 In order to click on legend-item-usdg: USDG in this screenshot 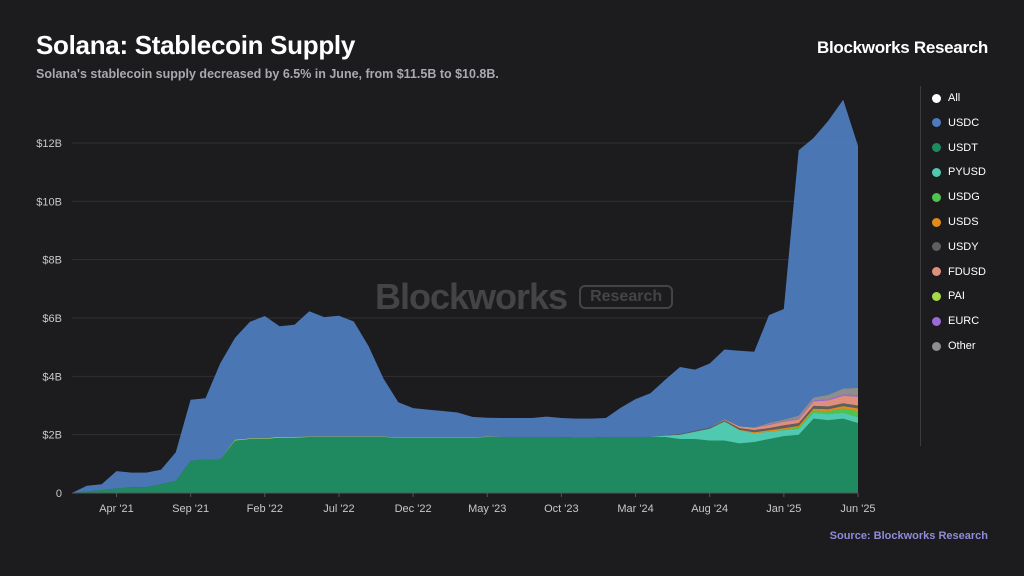, I will do `click(956, 197)`.